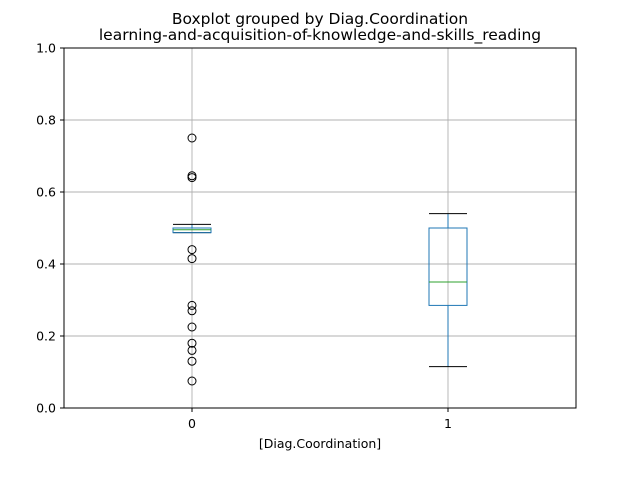 The width and height of the screenshot is (640, 480). What do you see at coordinates (448, 423) in the screenshot?
I see `x-tick-label: 1` at bounding box center [448, 423].